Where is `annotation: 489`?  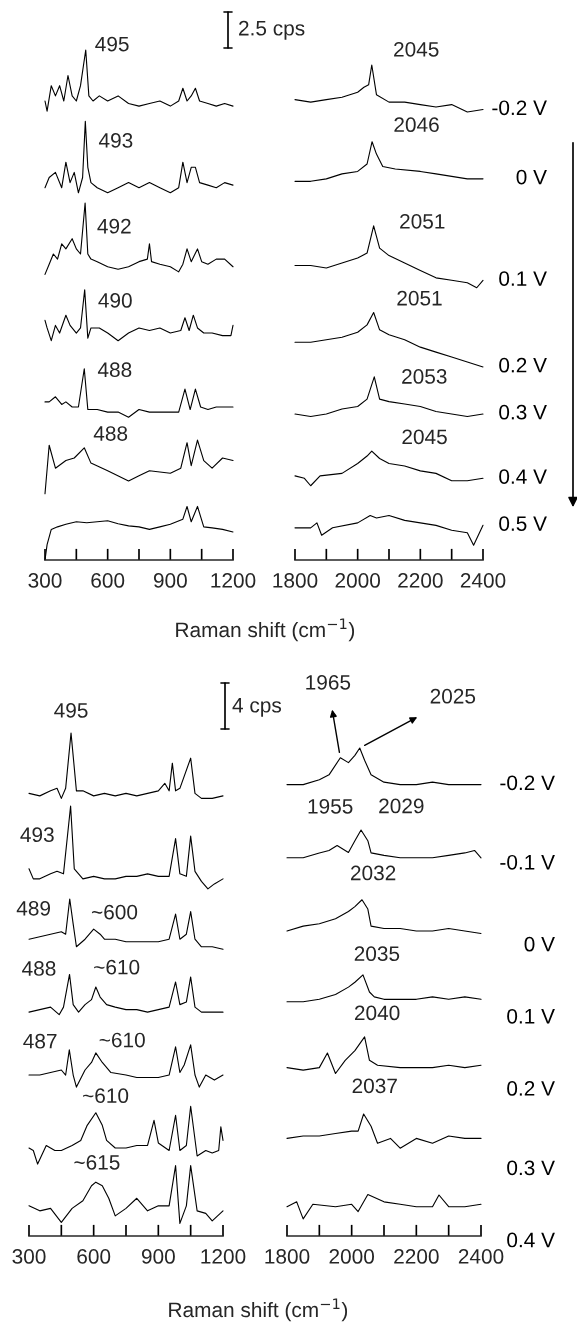 annotation: 489 is located at coordinates (33, 908).